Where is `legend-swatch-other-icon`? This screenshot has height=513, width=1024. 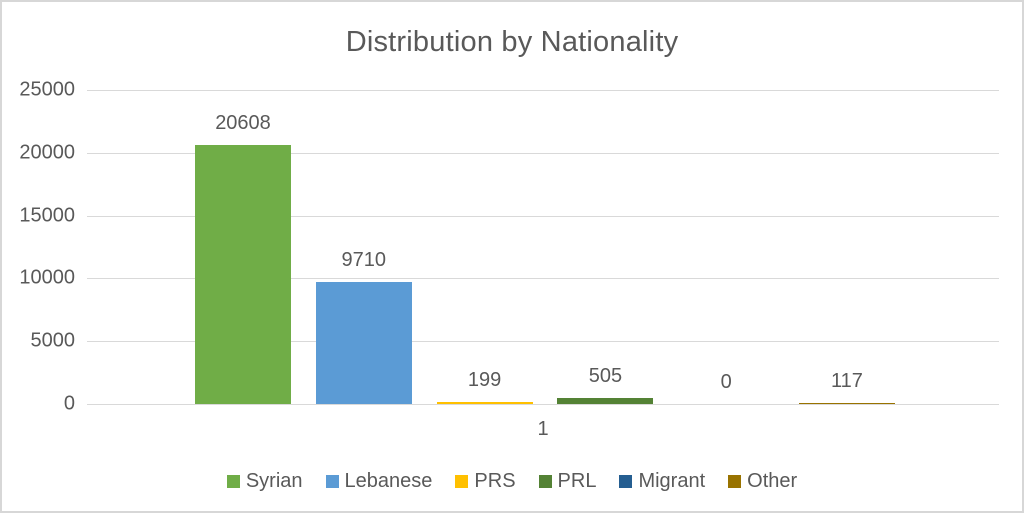 legend-swatch-other-icon is located at coordinates (735, 481).